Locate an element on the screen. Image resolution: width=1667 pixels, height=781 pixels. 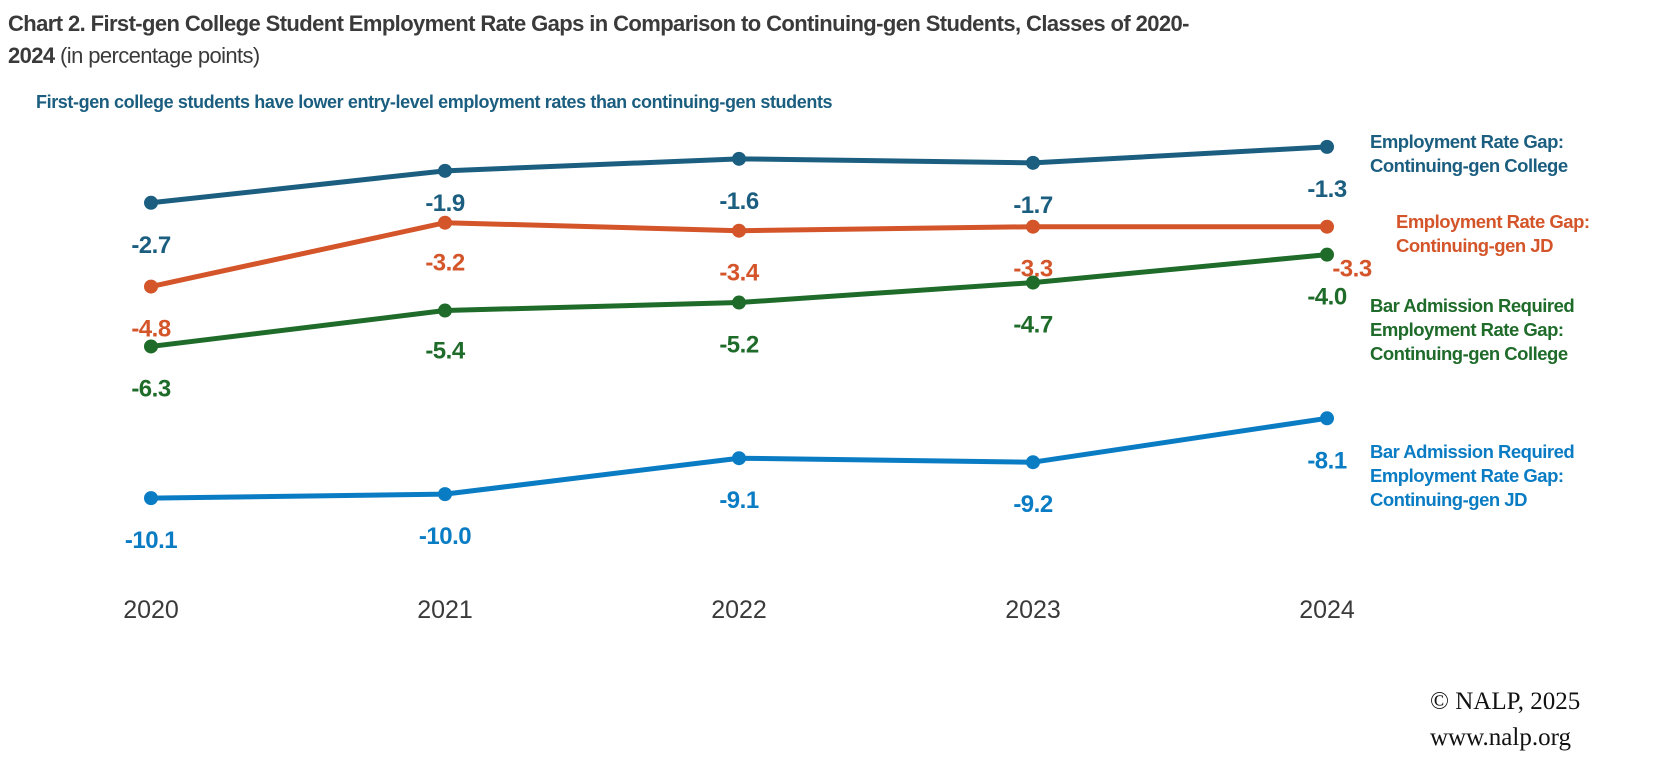
data-label: -4.8 is located at coordinates (151, 329).